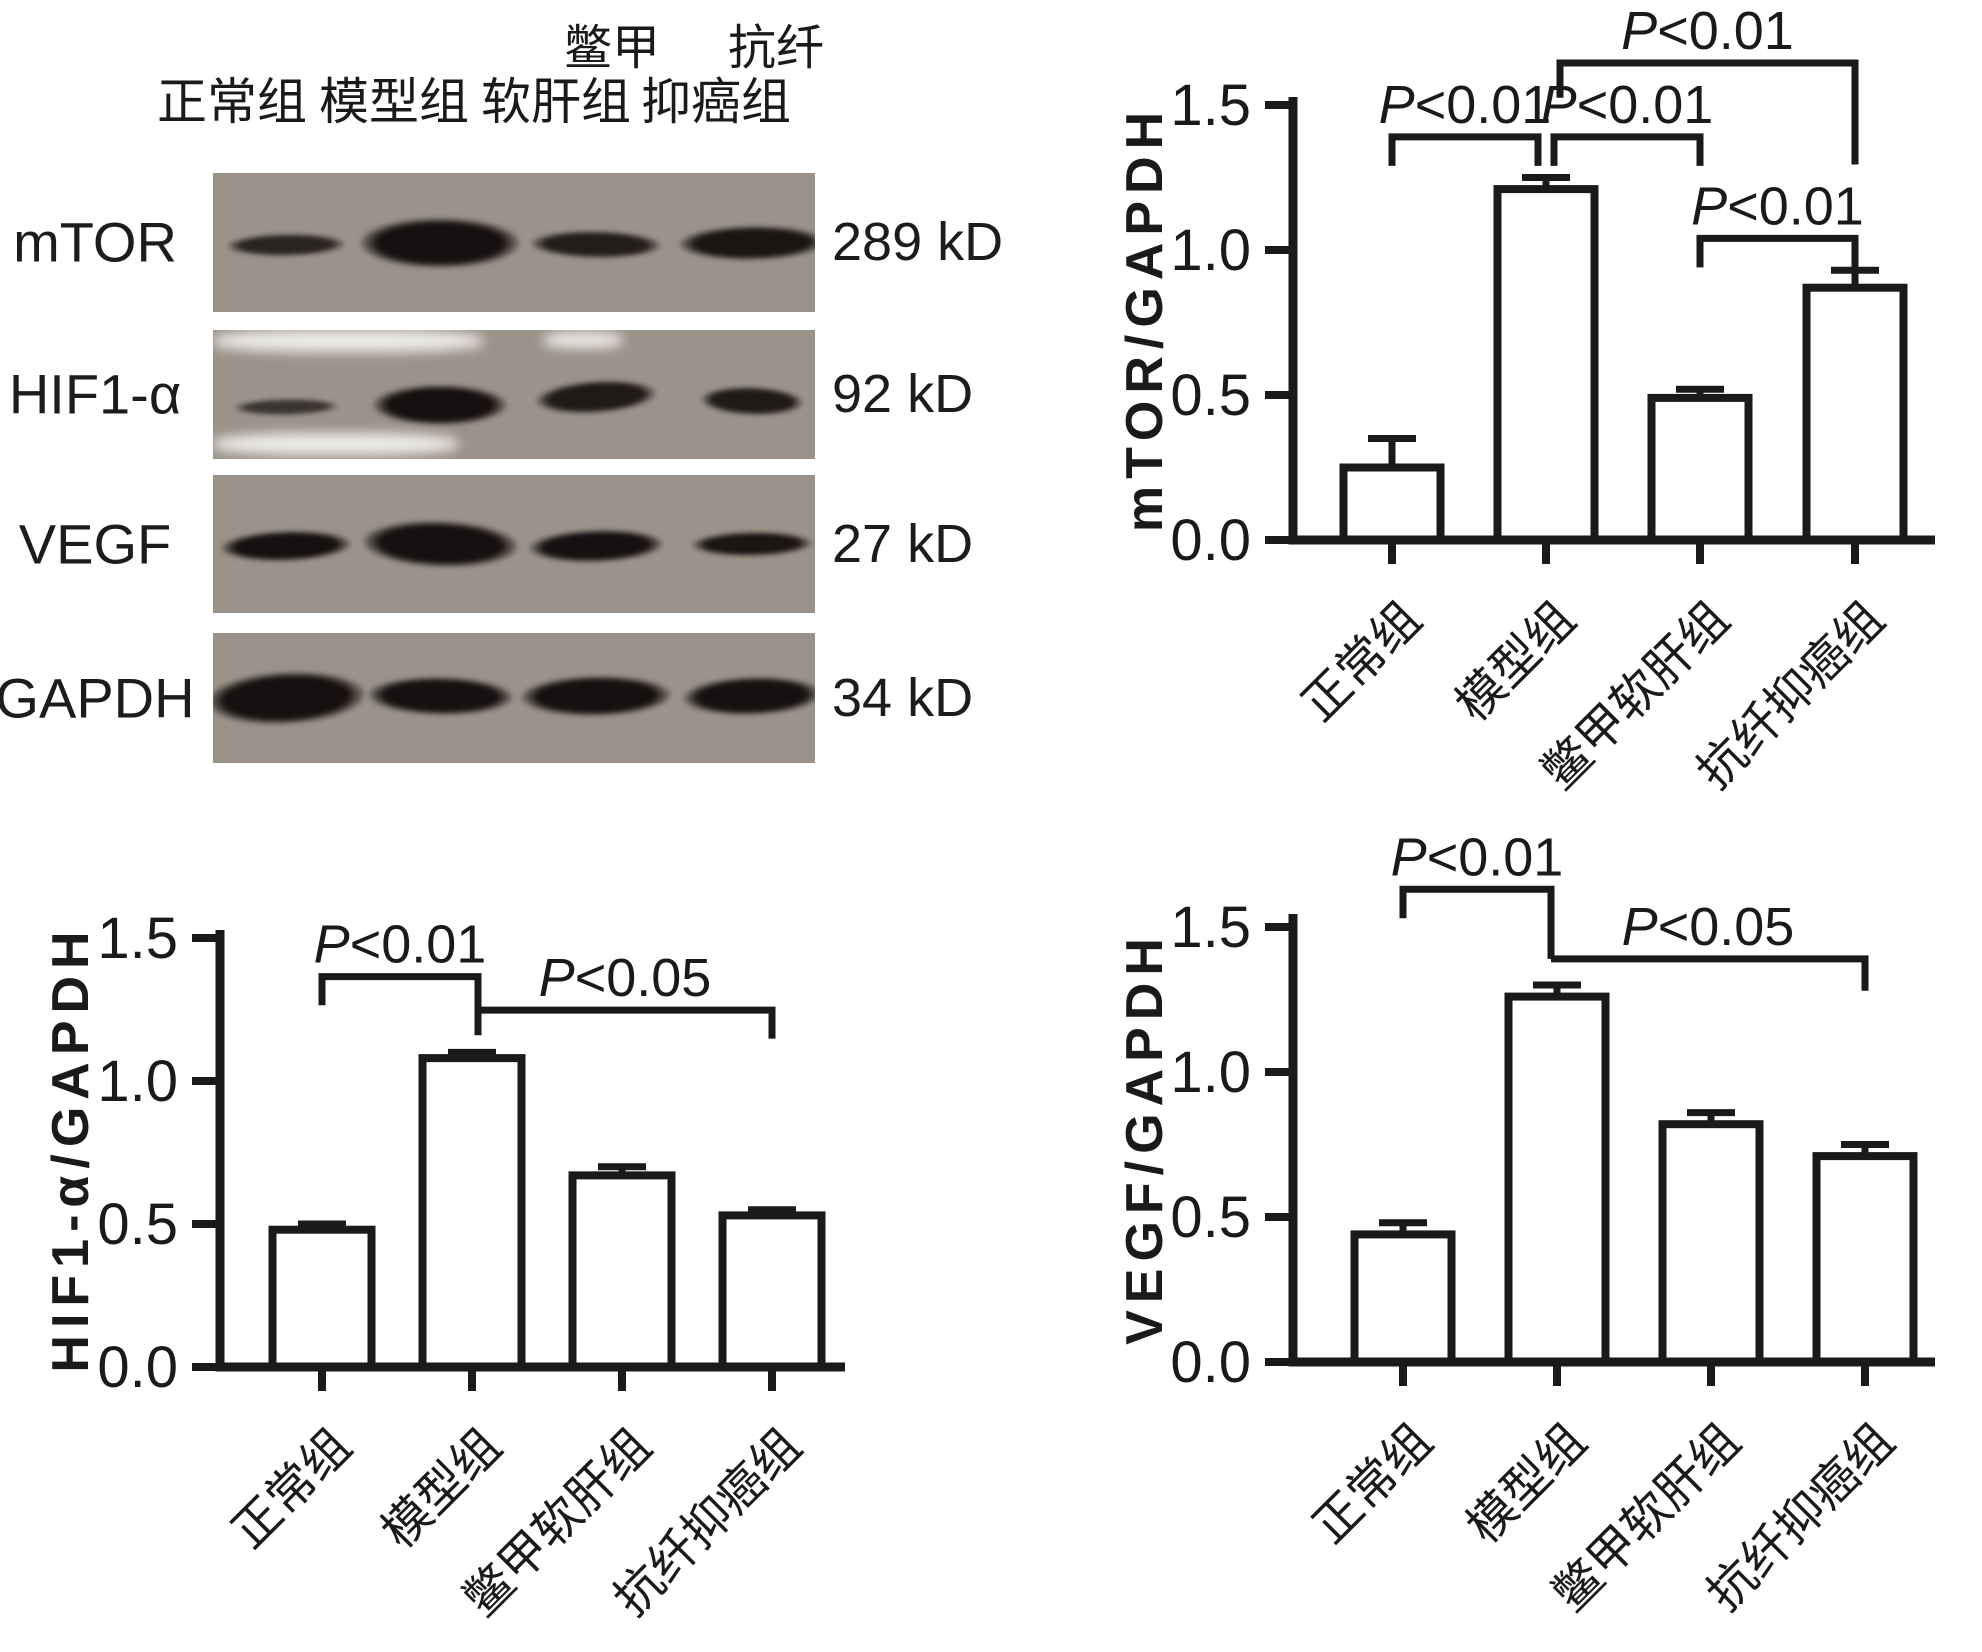 The image size is (1982, 1652). I want to click on blot-lane-label: 正常组, so click(232, 102).